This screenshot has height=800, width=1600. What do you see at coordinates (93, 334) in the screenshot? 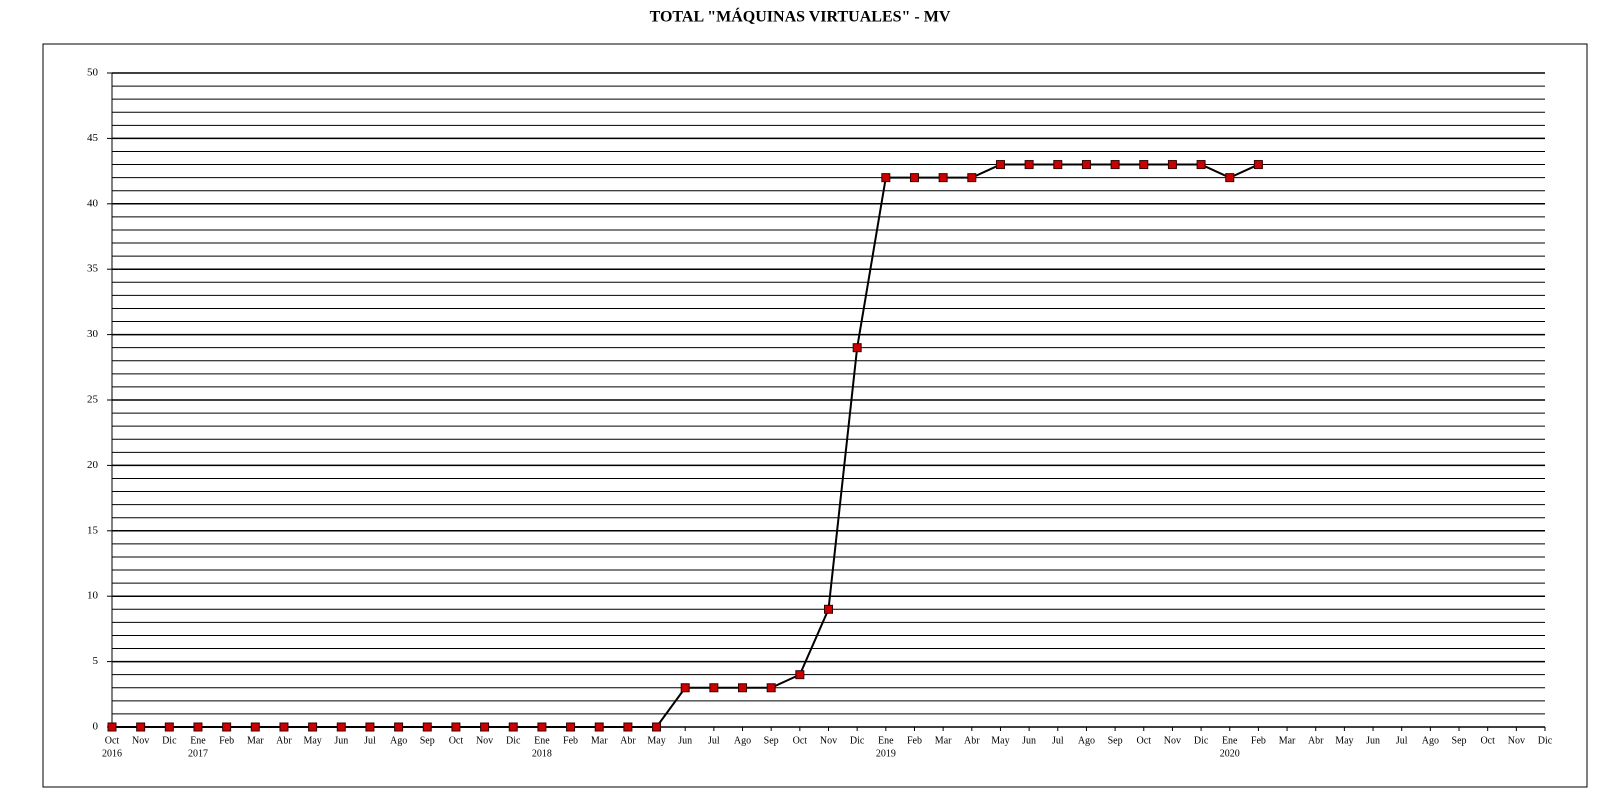
I see `y-tick-label: 30` at bounding box center [93, 334].